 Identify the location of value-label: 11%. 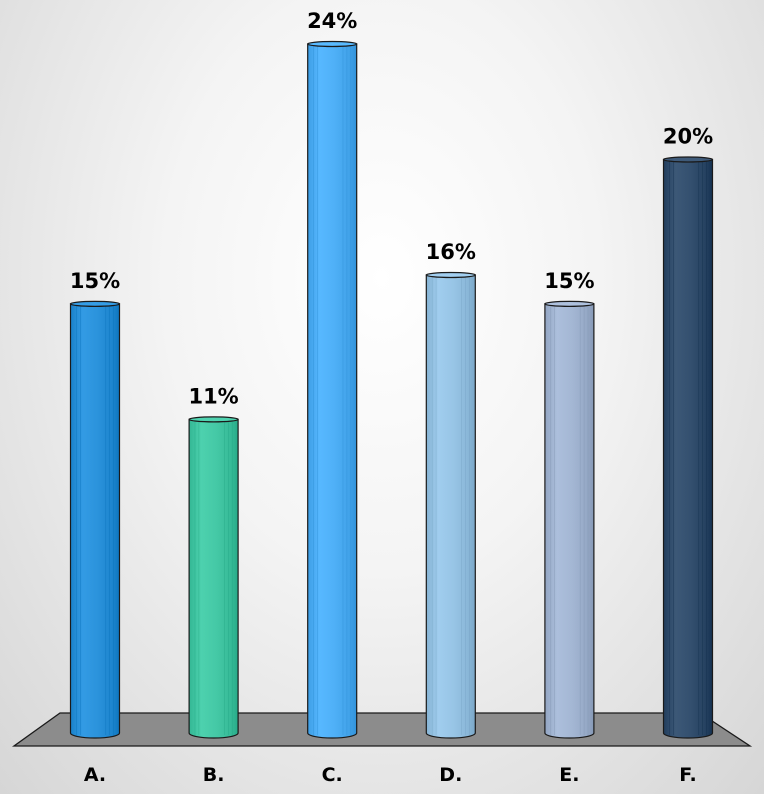
(213, 396).